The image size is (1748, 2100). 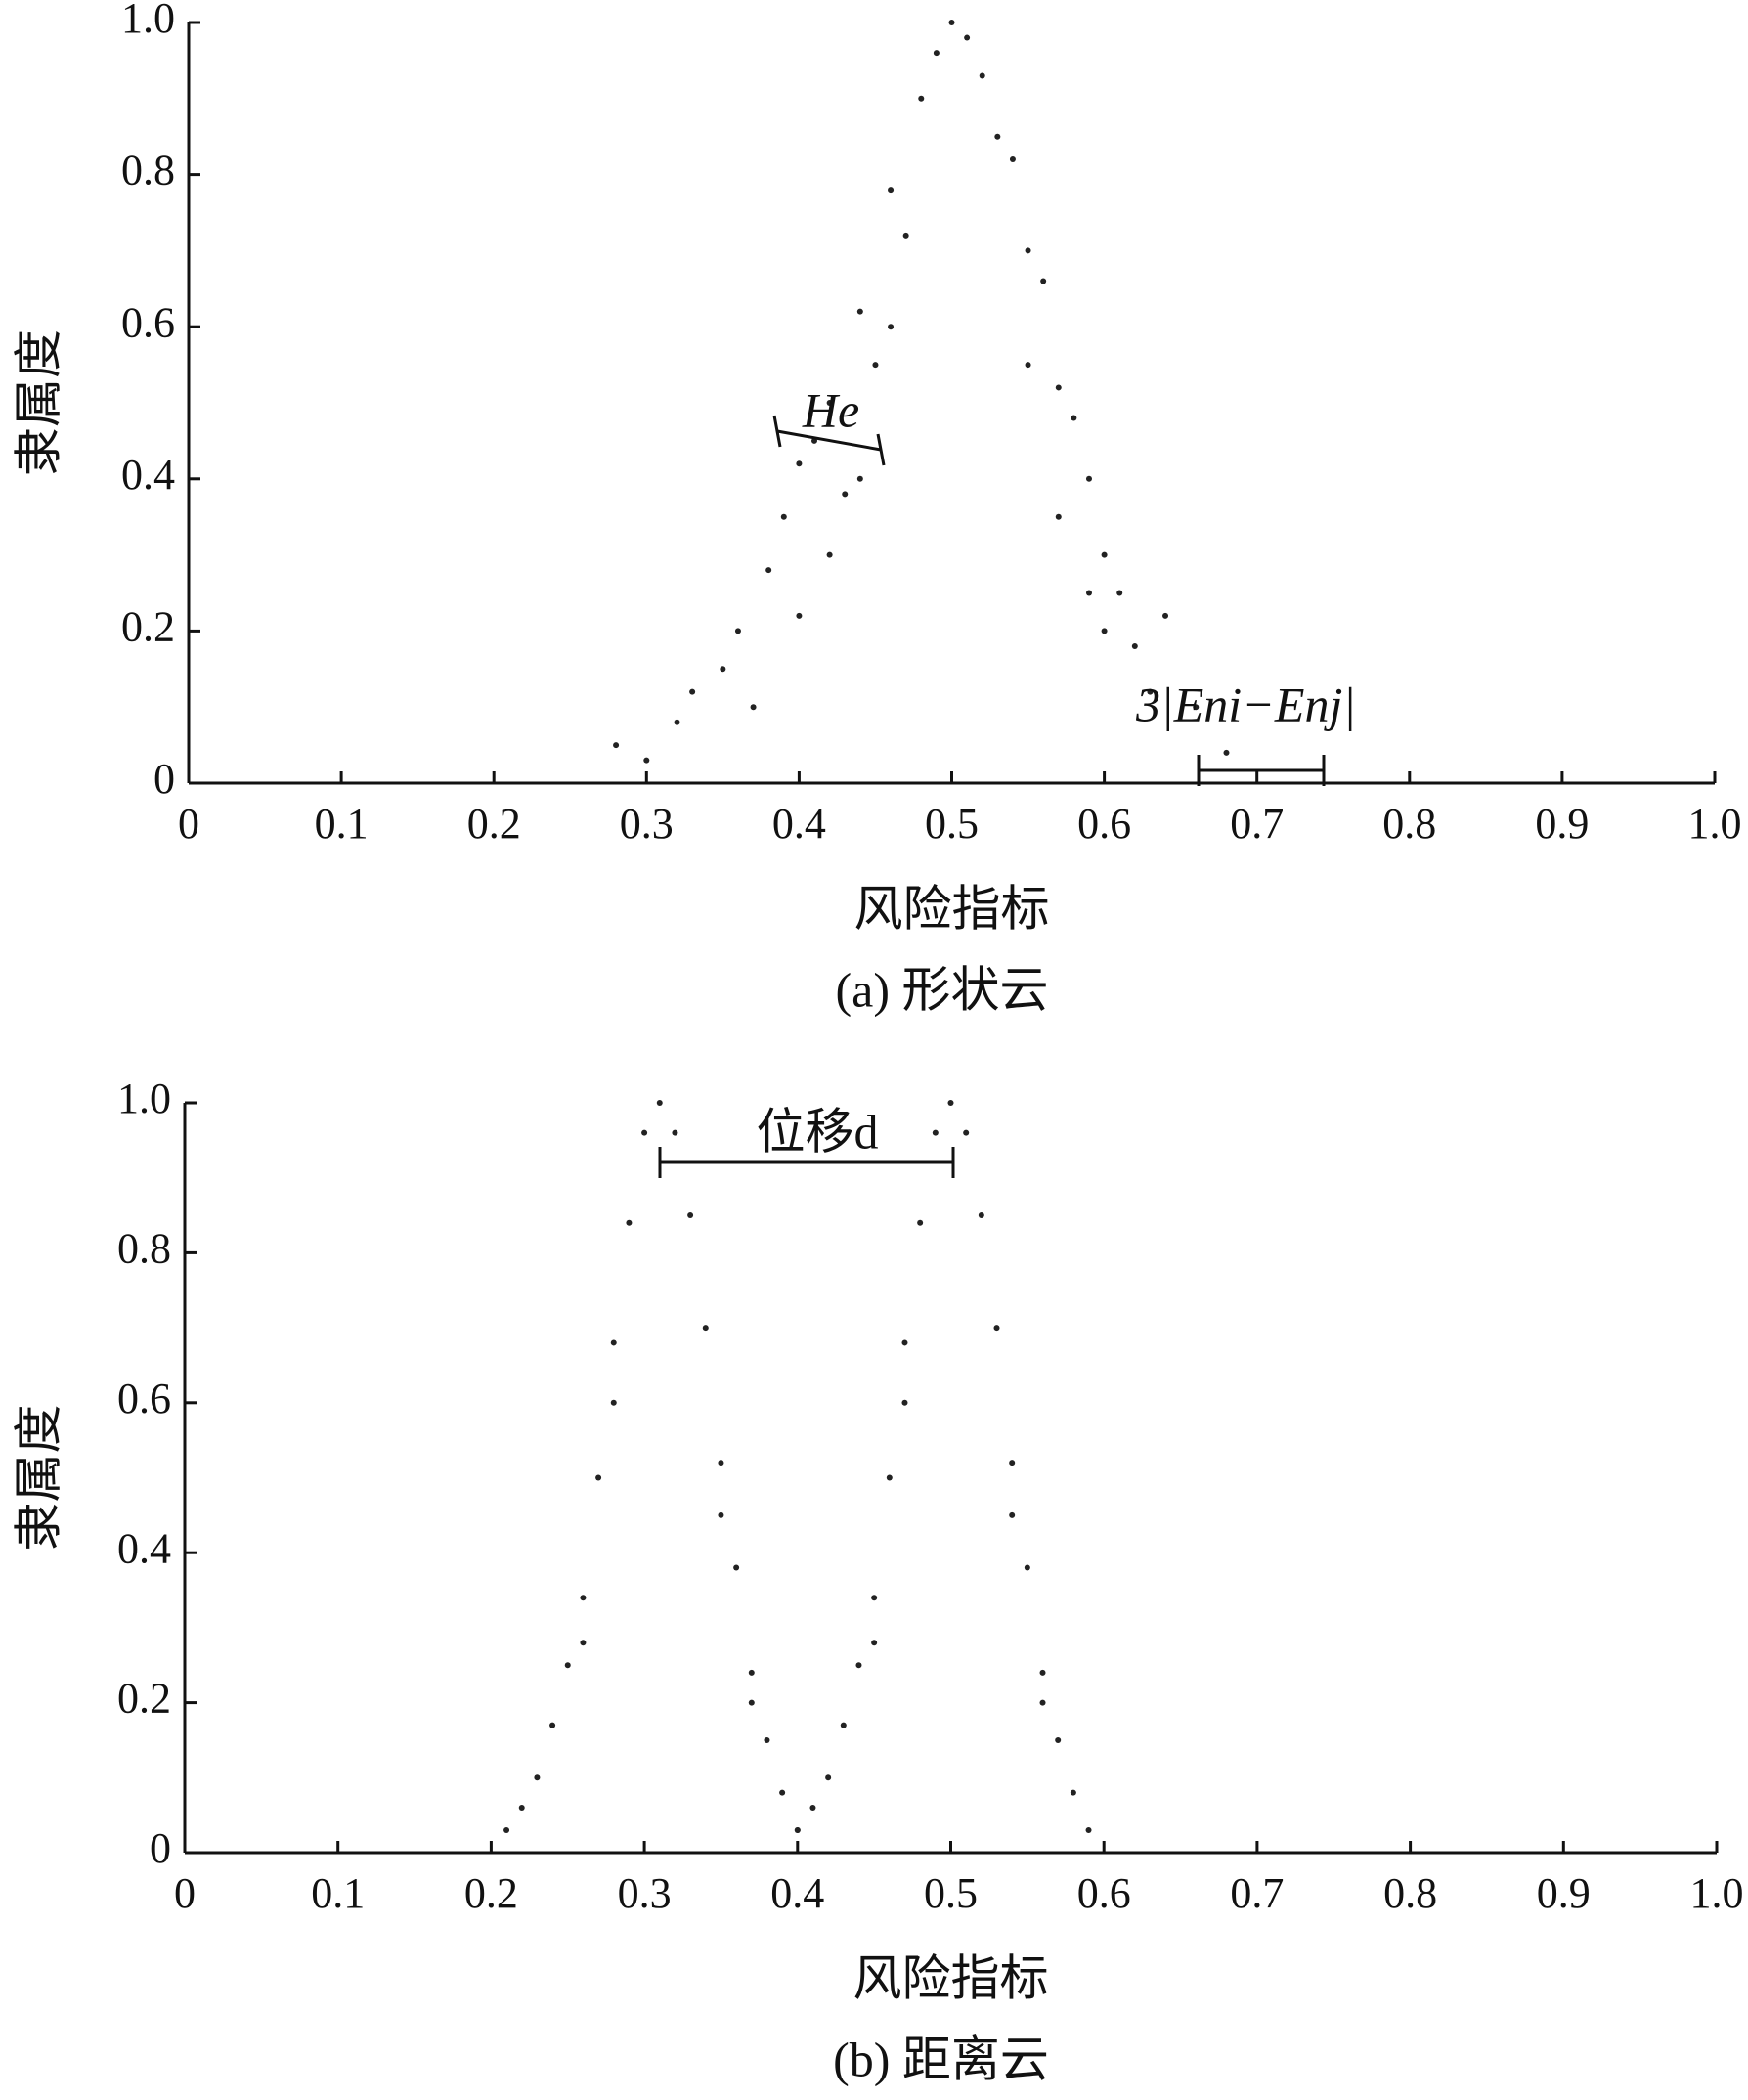 I want to click on y-tick-label: 0.4, so click(x=144, y=1548).